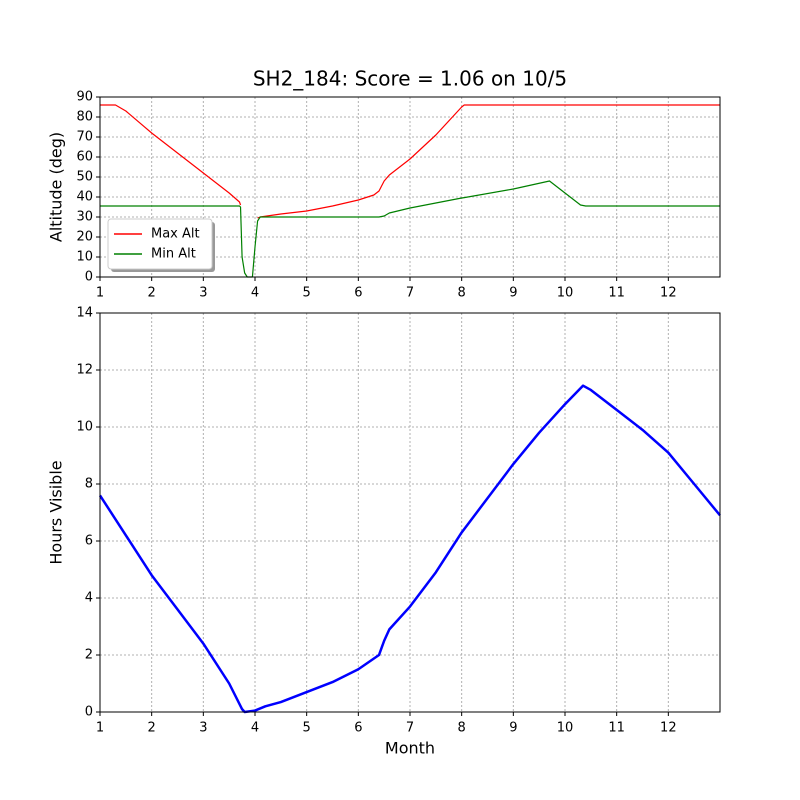 The height and width of the screenshot is (800, 800). I want to click on y-tick-label: 50, so click(84, 177).